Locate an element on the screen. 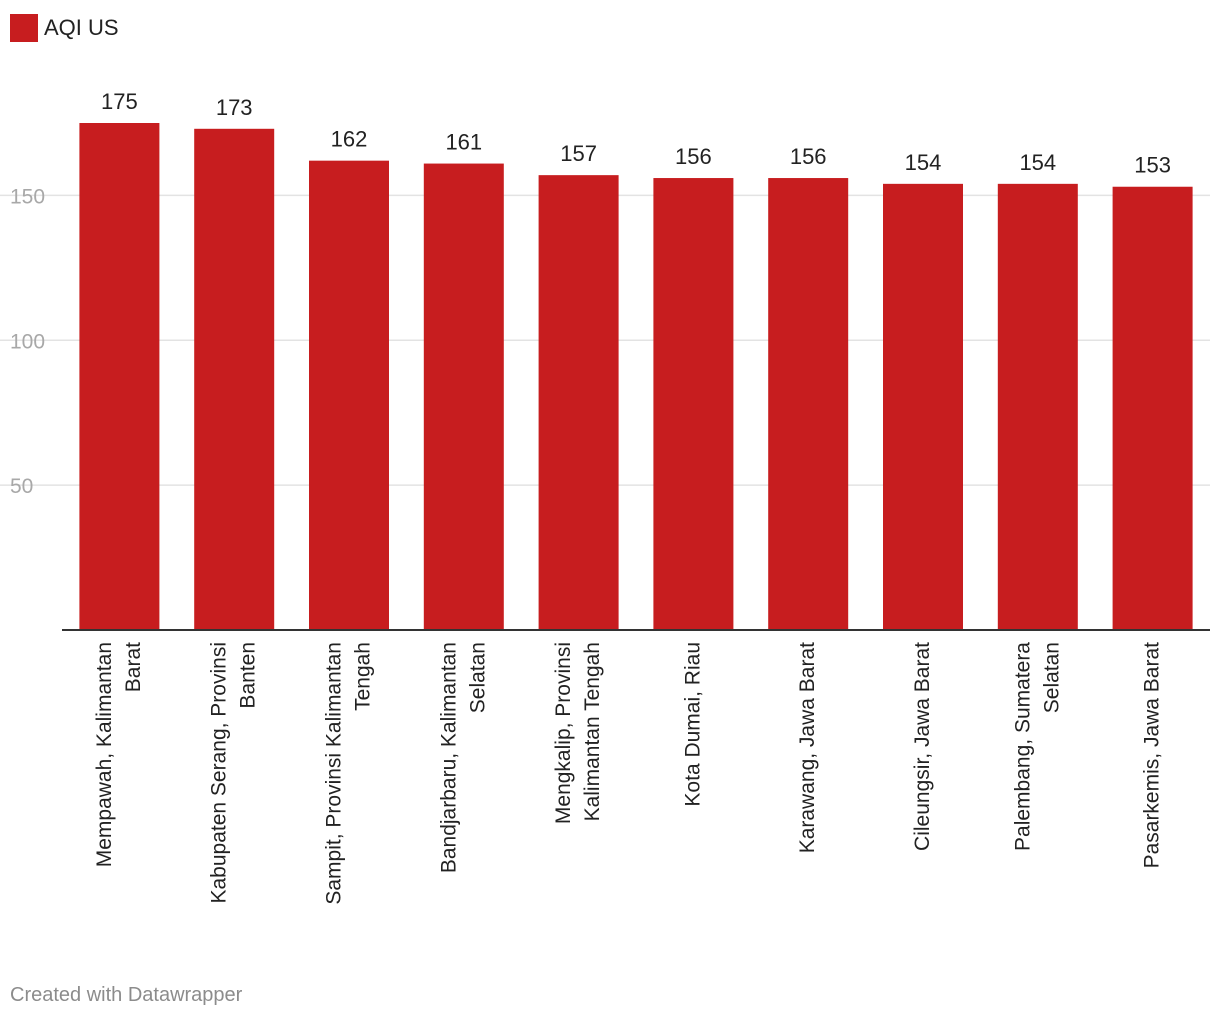 Image resolution: width=1220 pixels, height=1020 pixels. category-label: Kota Dumai, Riau is located at coordinates (692, 724).